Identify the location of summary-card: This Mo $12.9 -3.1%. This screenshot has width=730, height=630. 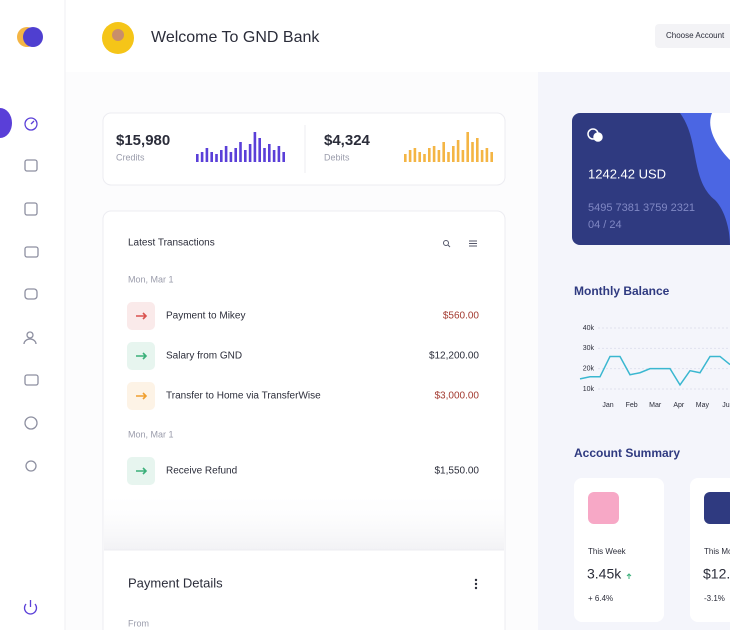
(710, 550).